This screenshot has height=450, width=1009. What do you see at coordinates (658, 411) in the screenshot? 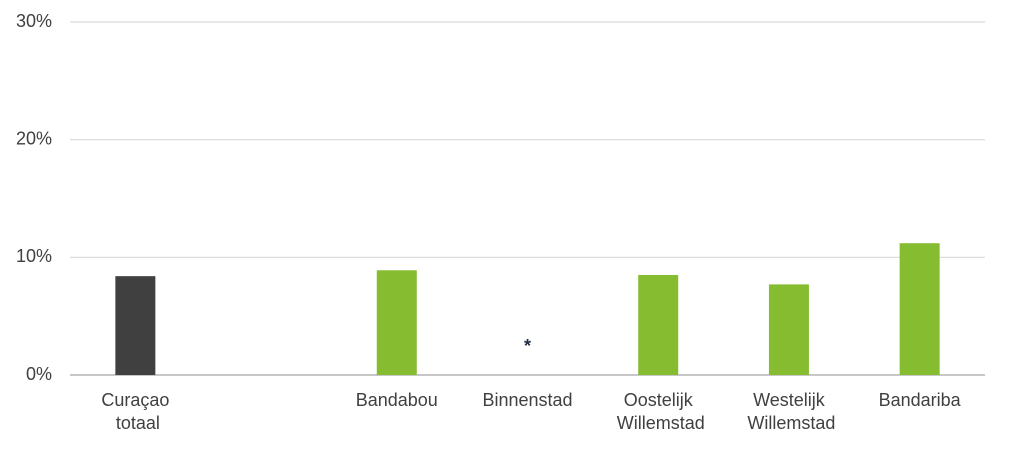
I see `x-tick-label: Oostelijk Willemstad` at bounding box center [658, 411].